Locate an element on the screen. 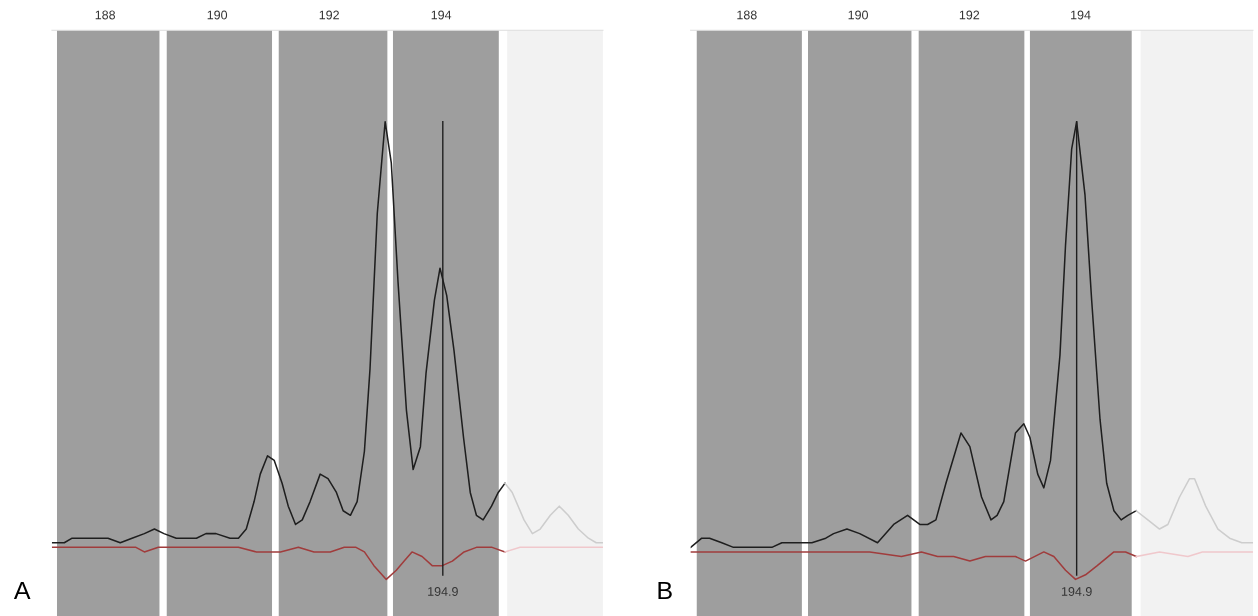  text: B is located at coordinates (665, 590).